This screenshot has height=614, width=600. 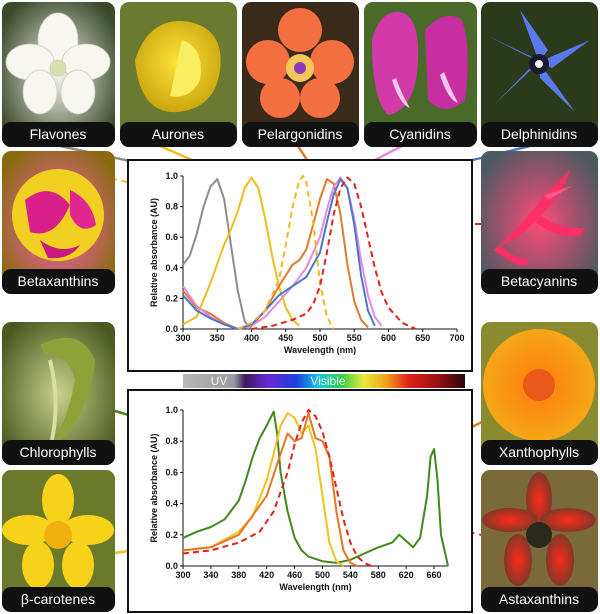 I want to click on x-tick-label: 650, so click(x=422, y=338).